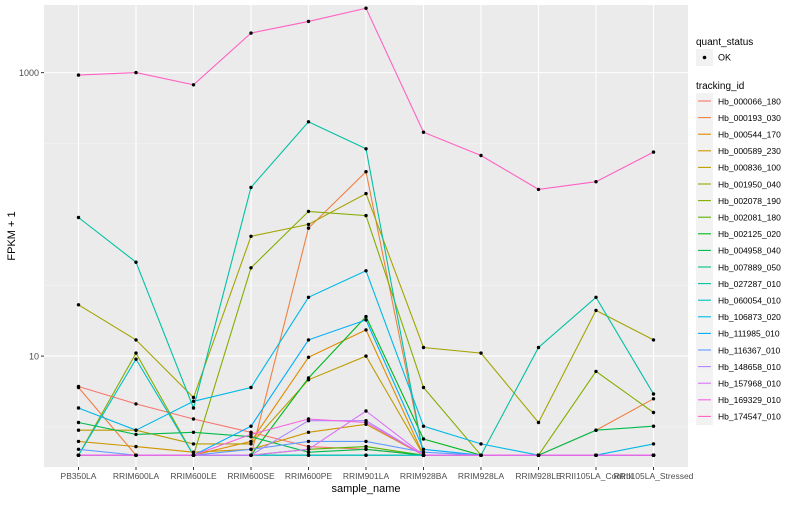 The width and height of the screenshot is (800, 505). Describe the element at coordinates (749, 234) in the screenshot. I see `legend-series-label: Hb_002125_020` at that location.